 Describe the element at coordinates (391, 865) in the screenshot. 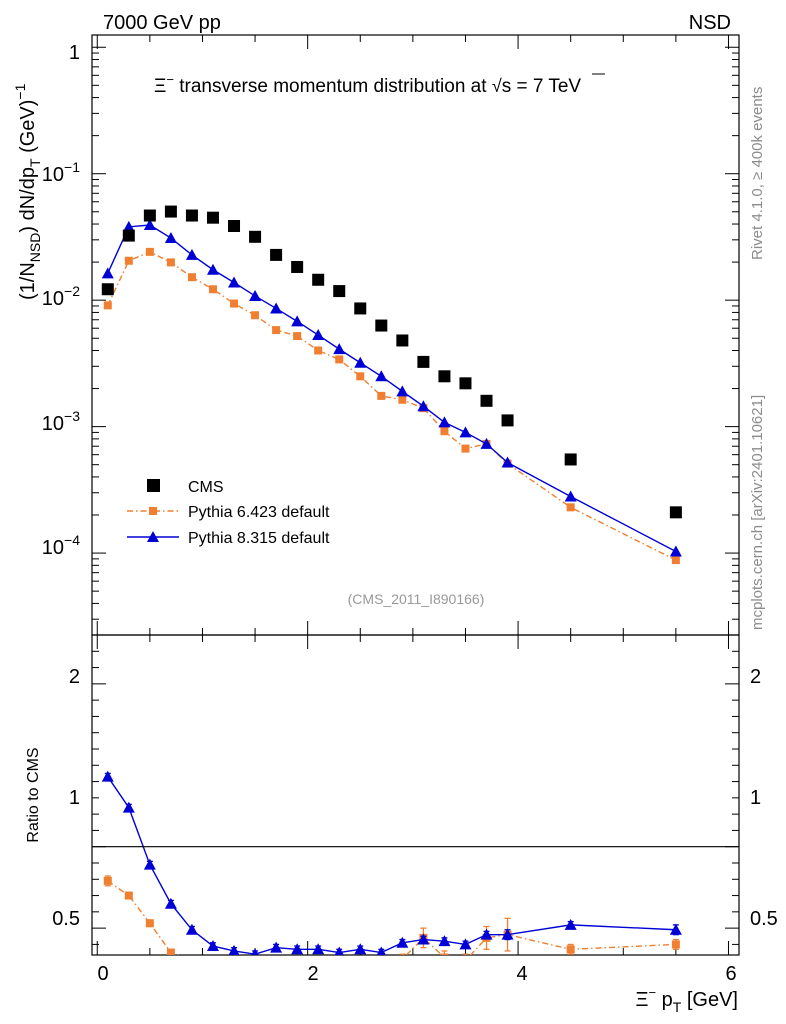

I see `ratio-pythia8-line` at that location.